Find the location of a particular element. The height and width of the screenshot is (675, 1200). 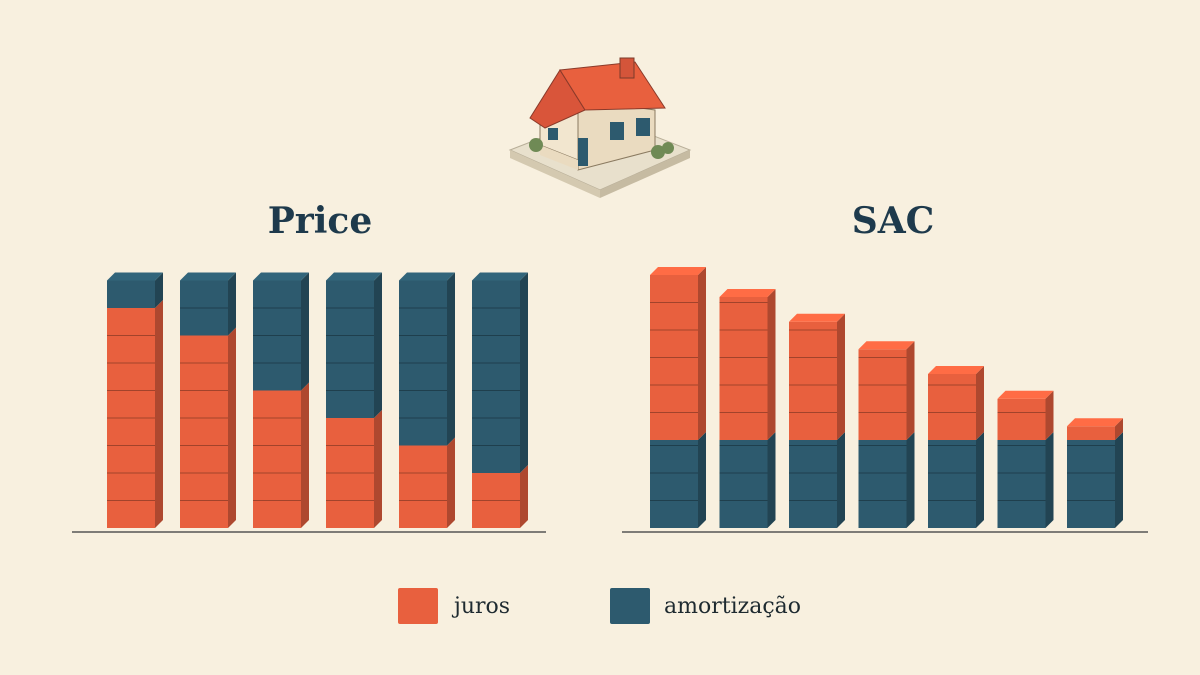

legend-label: amortização is located at coordinates (732, 606).